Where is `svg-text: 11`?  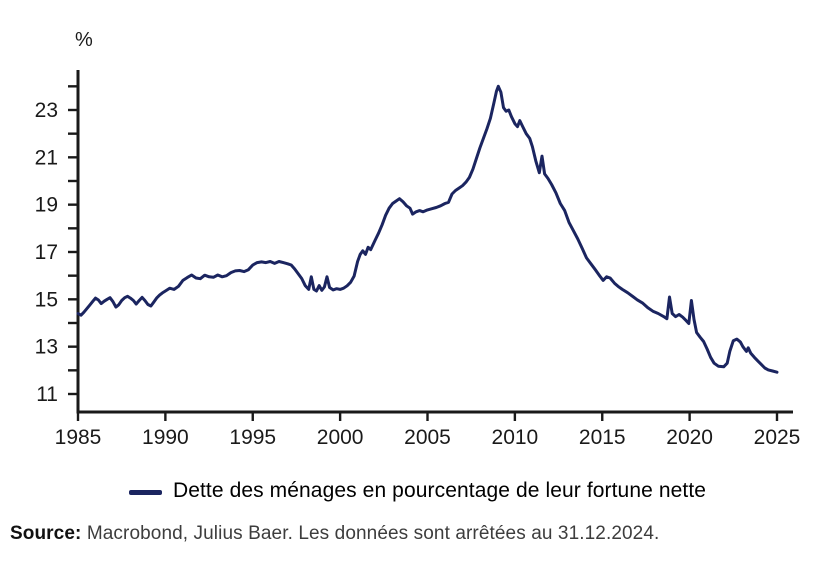
svg-text: 11 is located at coordinates (47, 394).